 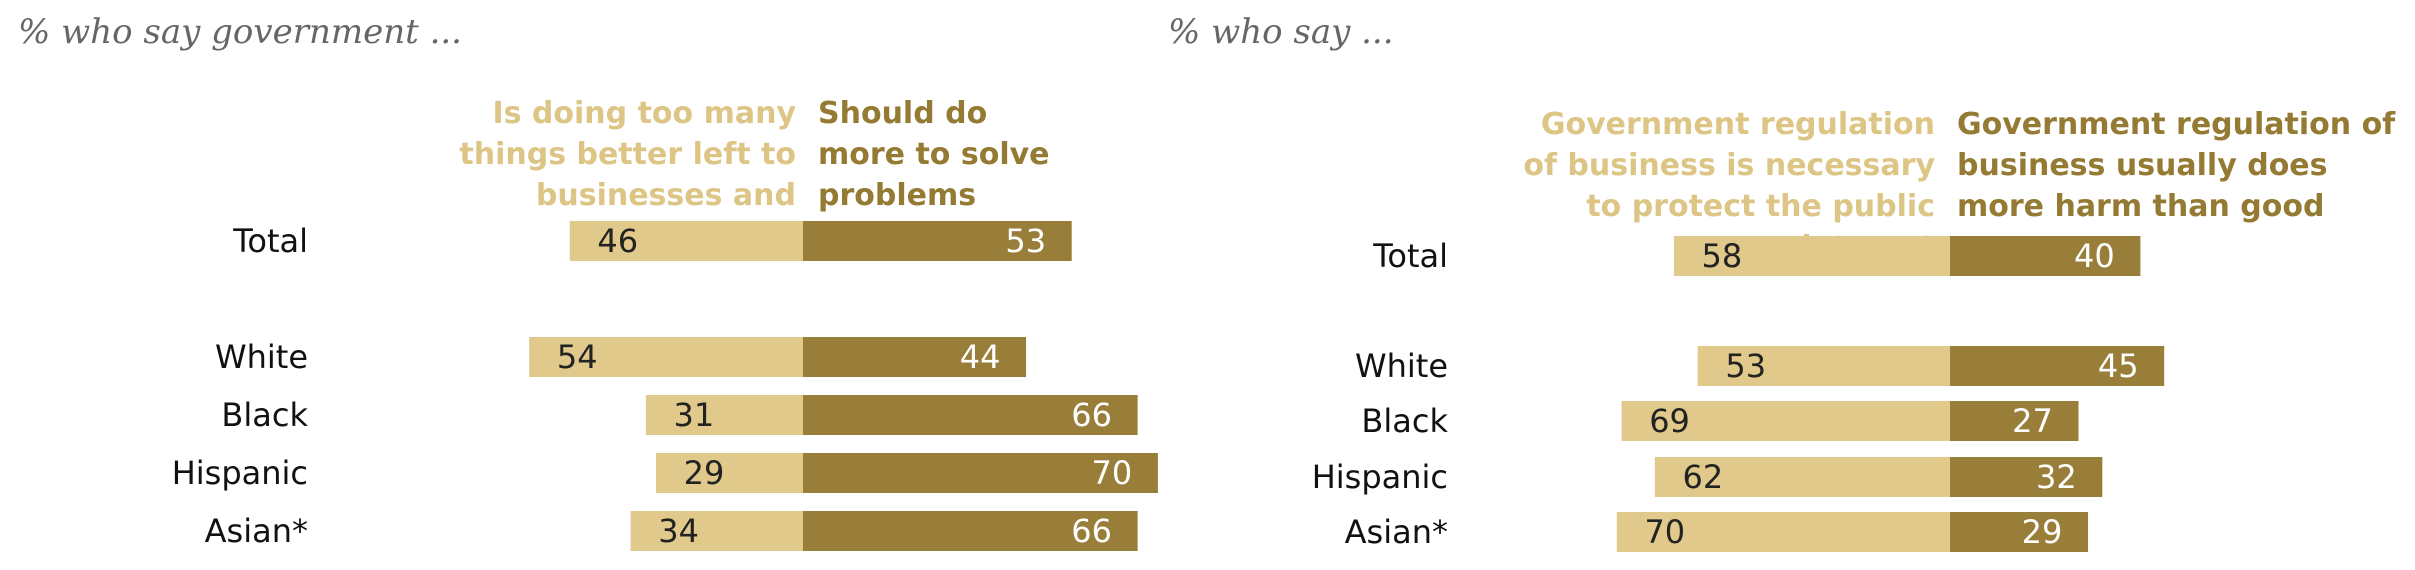 What do you see at coordinates (980, 357) in the screenshot?
I see `chart1-value-right-white: 44` at bounding box center [980, 357].